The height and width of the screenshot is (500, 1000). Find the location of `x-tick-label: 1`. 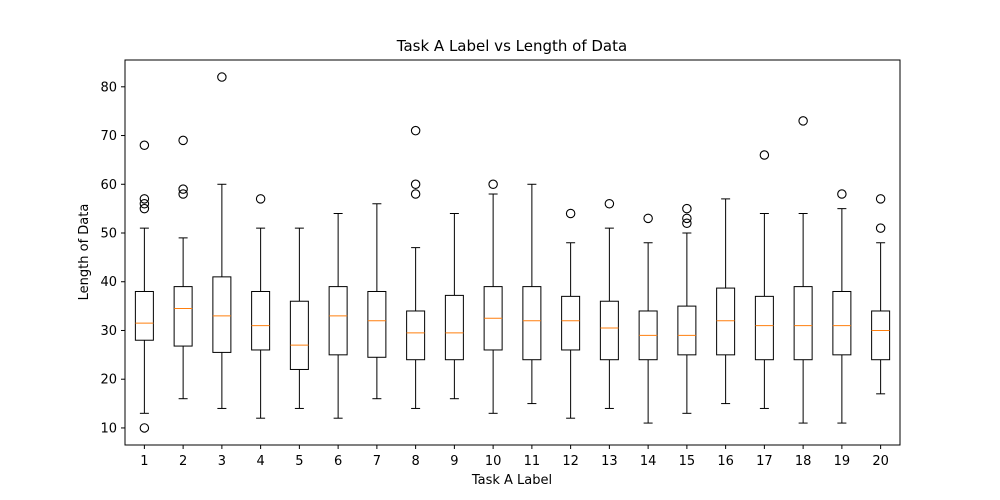

x-tick-label: 1 is located at coordinates (144, 461).